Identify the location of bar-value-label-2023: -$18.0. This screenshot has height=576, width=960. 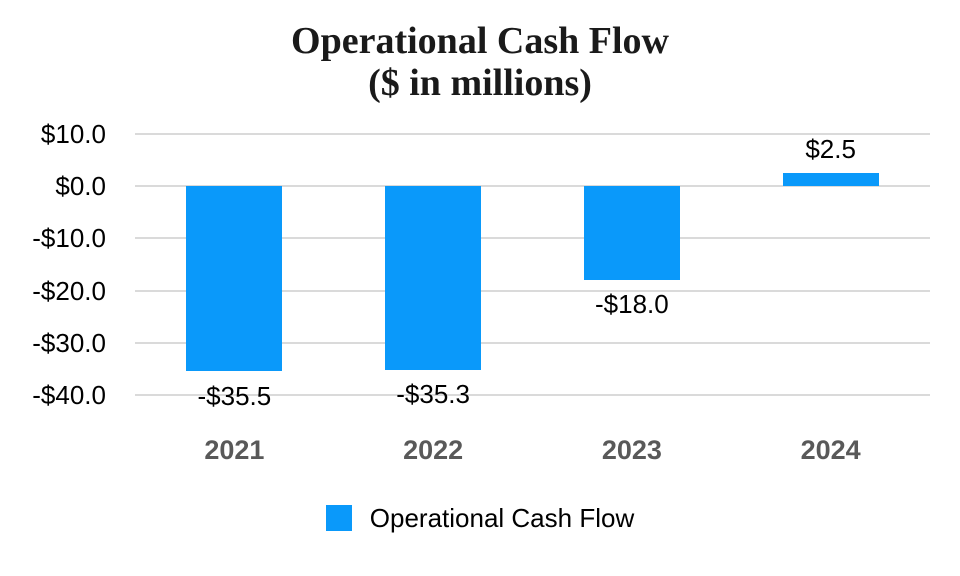
(632, 304).